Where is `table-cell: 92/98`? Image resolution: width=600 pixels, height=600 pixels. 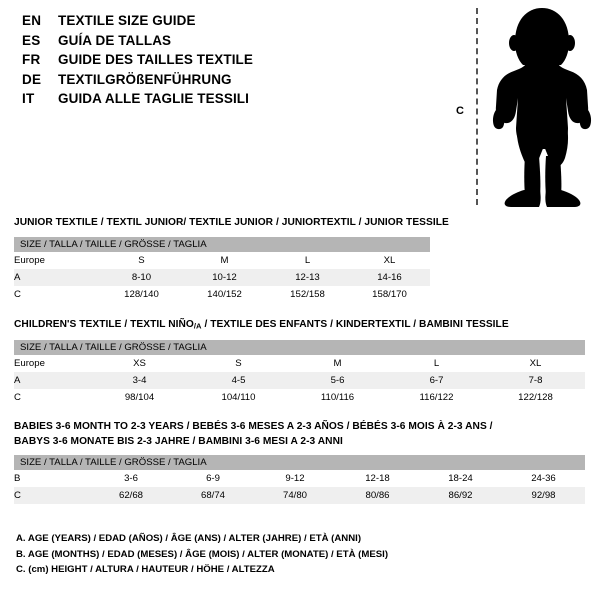
table-cell: 92/98 is located at coordinates (543, 495).